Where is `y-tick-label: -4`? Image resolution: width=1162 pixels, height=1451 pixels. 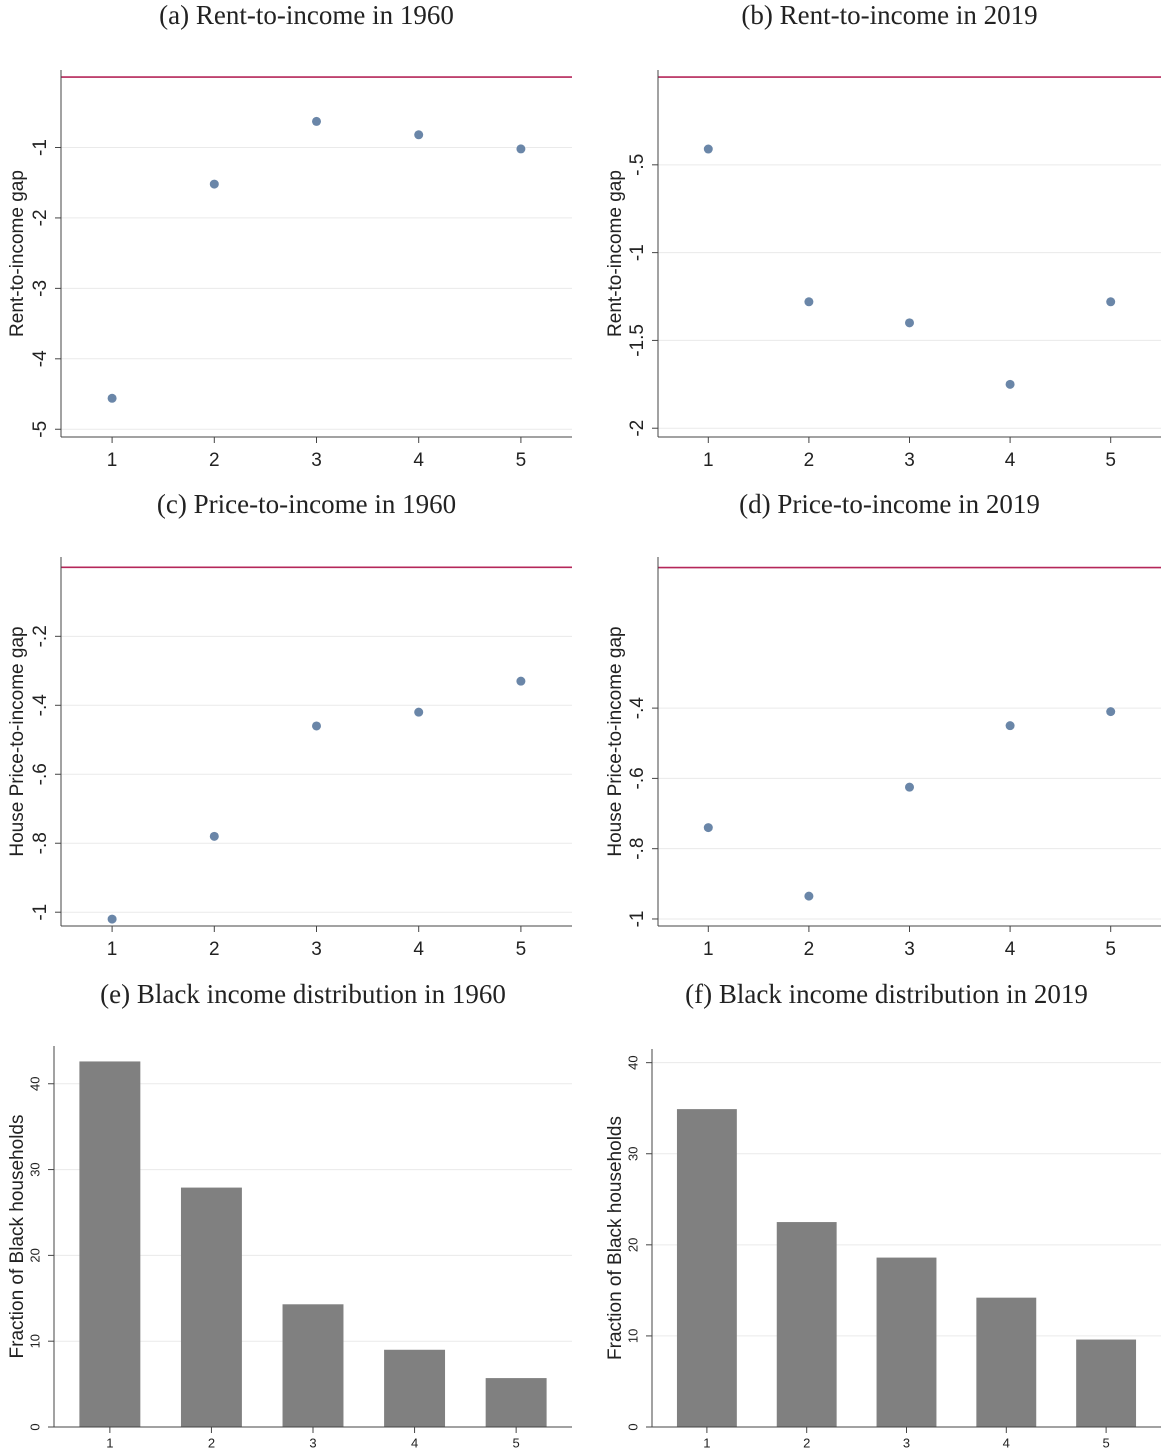
y-tick-label: -4 is located at coordinates (40, 358).